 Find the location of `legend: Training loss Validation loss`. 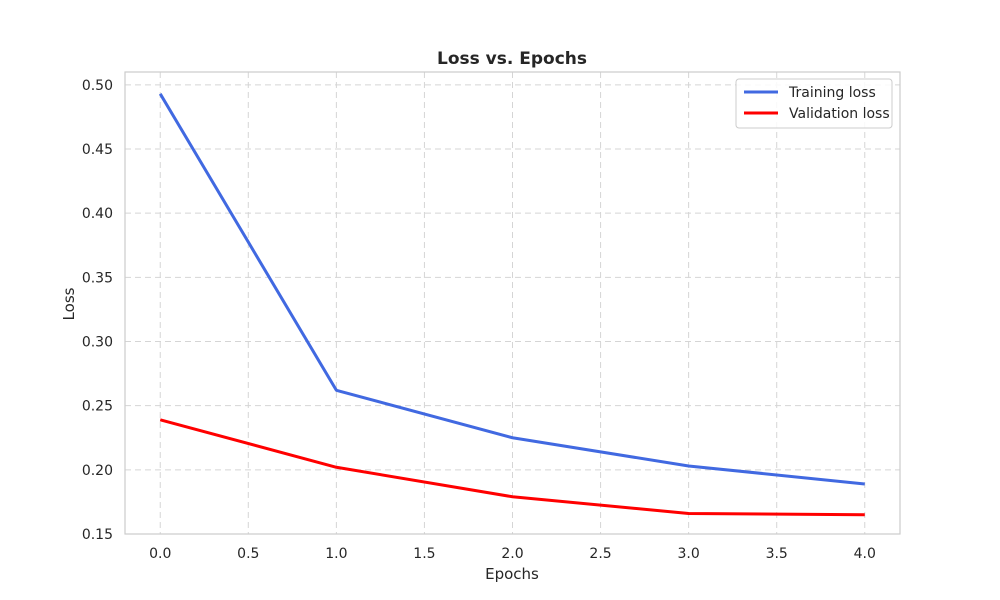

legend: Training loss Validation loss is located at coordinates (814, 103).